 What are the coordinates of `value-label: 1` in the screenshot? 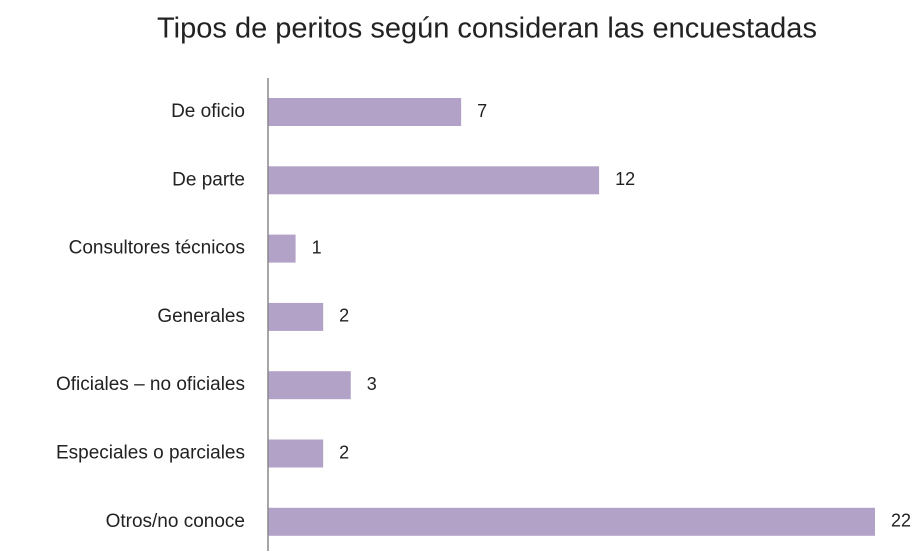 It's located at (317, 247).